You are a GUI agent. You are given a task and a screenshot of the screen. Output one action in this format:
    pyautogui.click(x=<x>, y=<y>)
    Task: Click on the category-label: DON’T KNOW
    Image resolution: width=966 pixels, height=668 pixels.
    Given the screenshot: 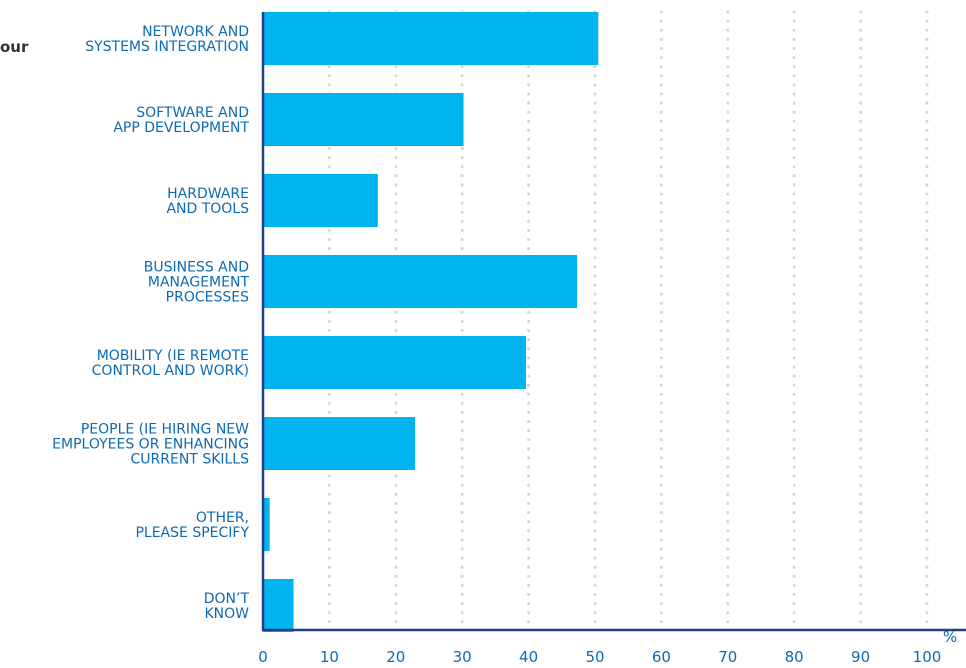 What is the action you would take?
    pyautogui.click(x=227, y=606)
    